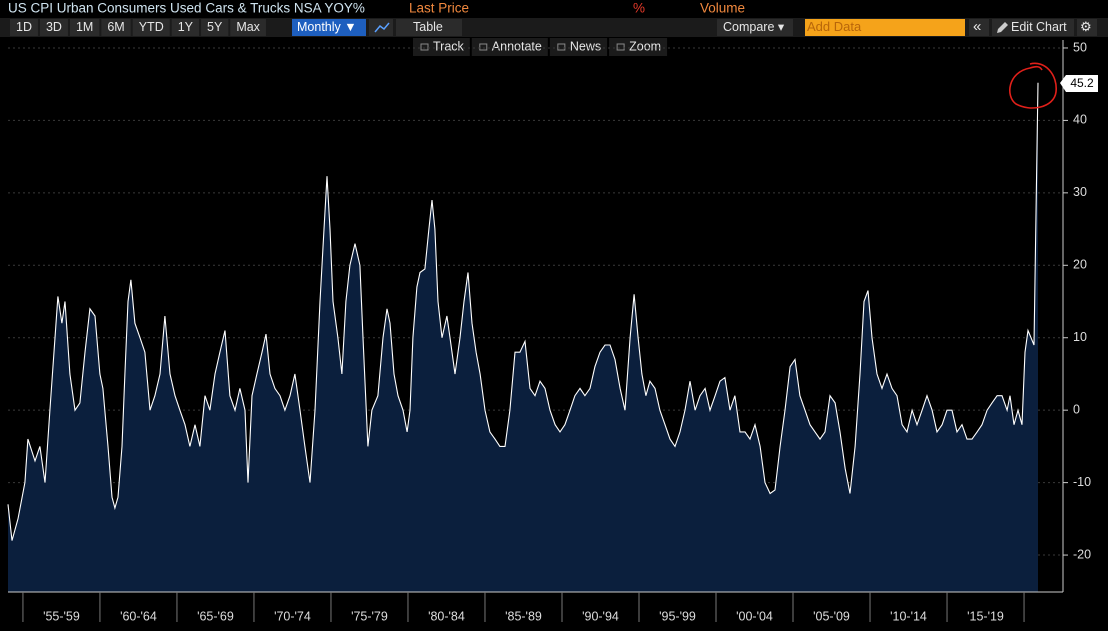 Image resolution: width=1108 pixels, height=631 pixels. What do you see at coordinates (1082, 482) in the screenshot?
I see `y-tick-label: -10` at bounding box center [1082, 482].